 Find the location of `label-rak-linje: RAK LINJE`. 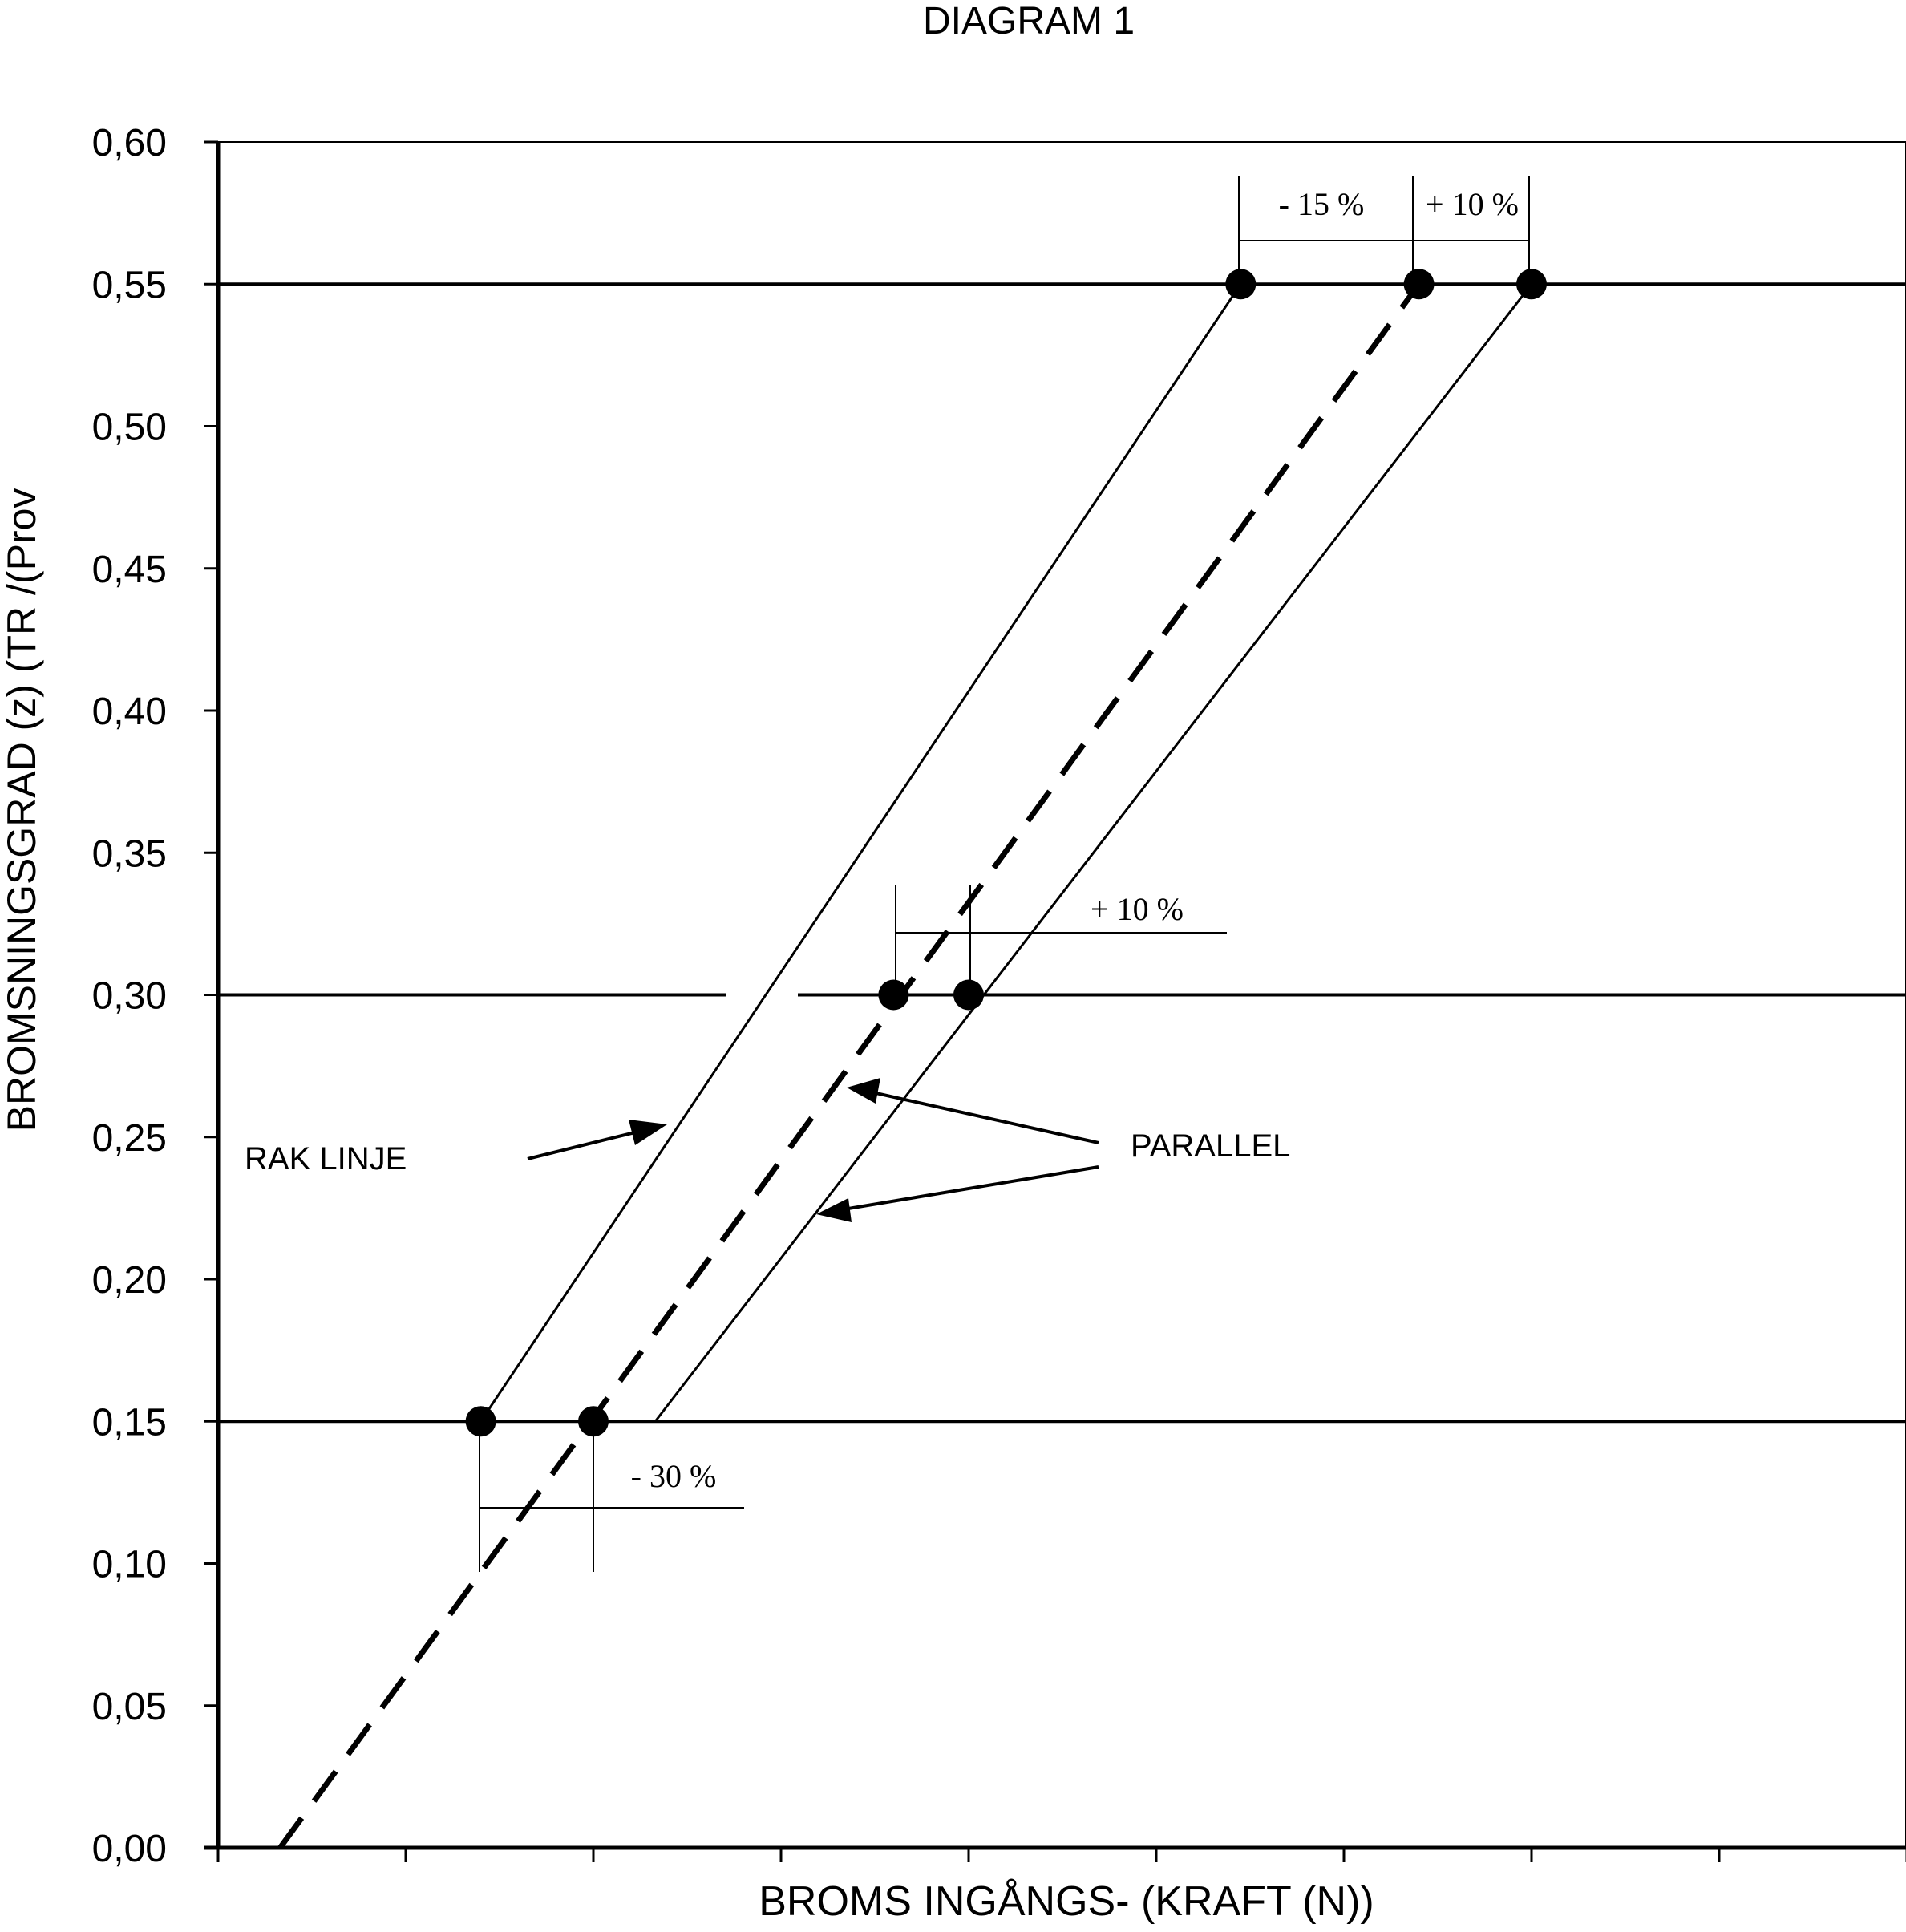

label-rak-linje: RAK LINJE is located at coordinates (326, 1159).